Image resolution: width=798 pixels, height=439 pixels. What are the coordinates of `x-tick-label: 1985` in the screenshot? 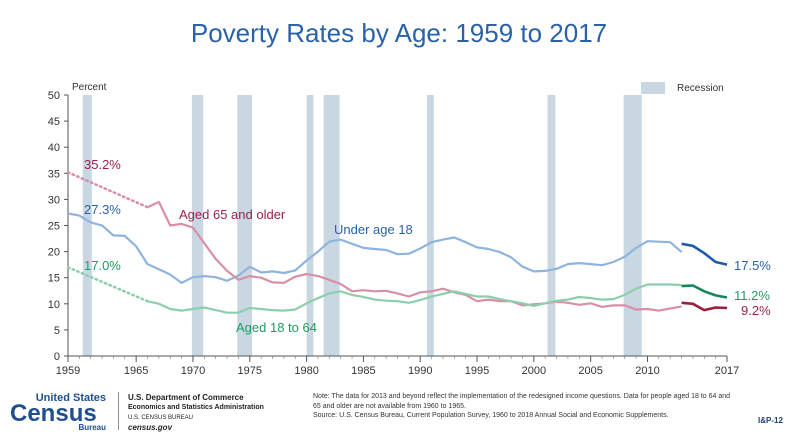 It's located at (363, 371).